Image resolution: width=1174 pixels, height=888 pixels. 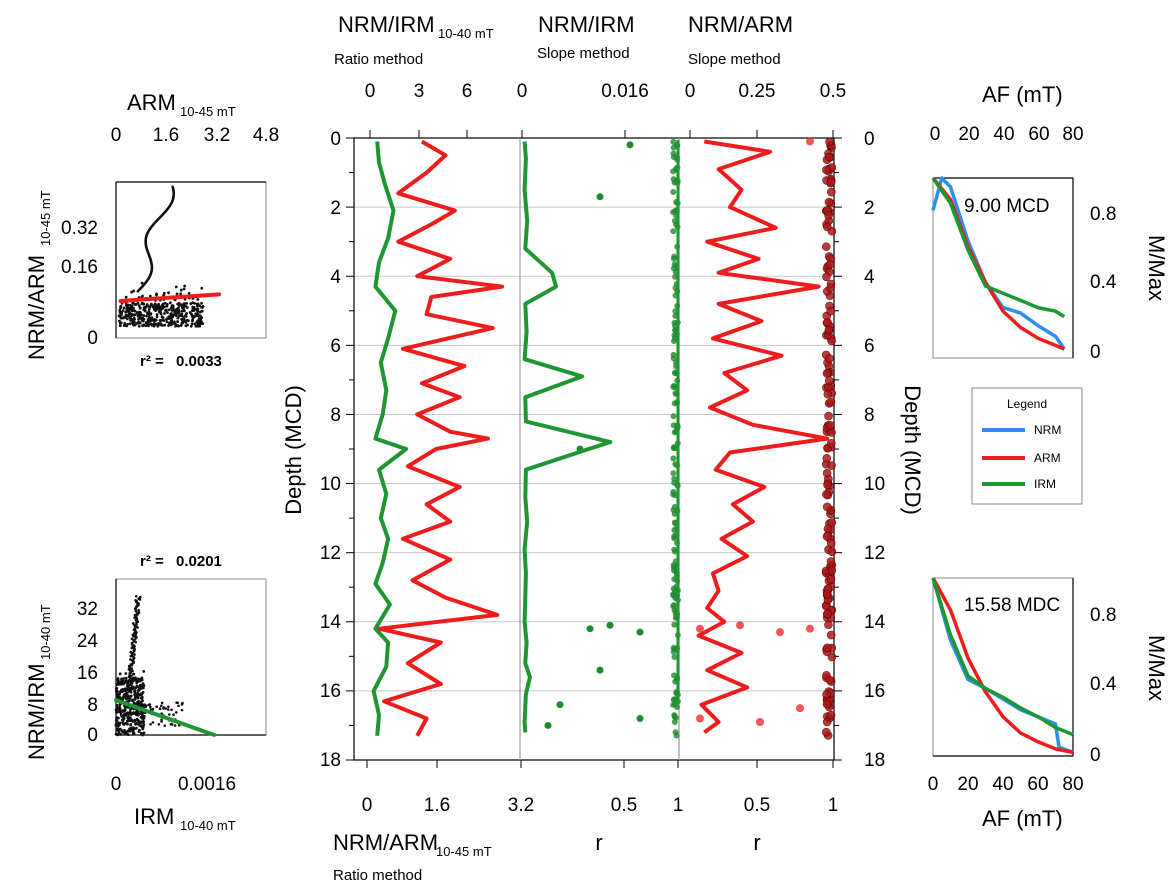 I want to click on depth-tick-label: 8, so click(x=335, y=415).